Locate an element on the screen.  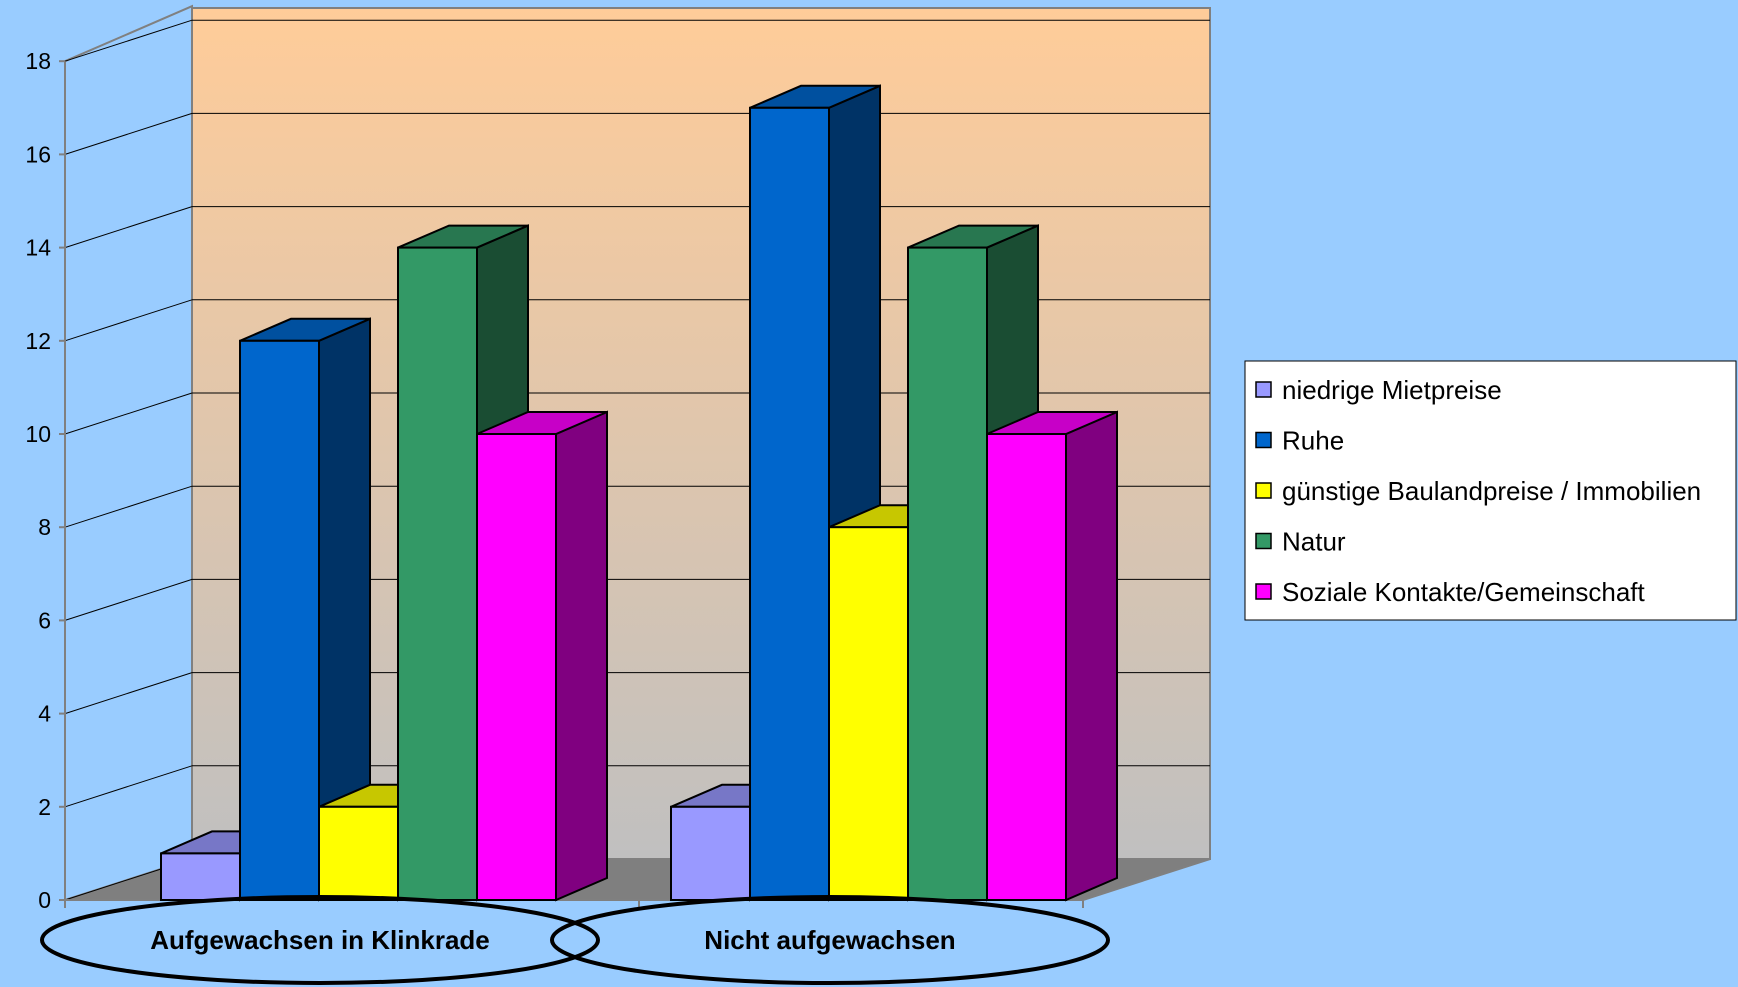
y-tick-label: 16 is located at coordinates (38, 154).